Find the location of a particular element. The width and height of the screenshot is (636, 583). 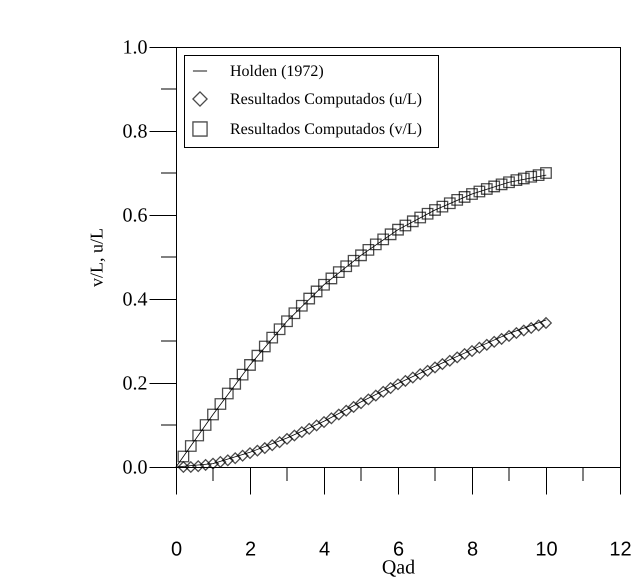

y-tick-label: 0.4 is located at coordinates (135, 299).